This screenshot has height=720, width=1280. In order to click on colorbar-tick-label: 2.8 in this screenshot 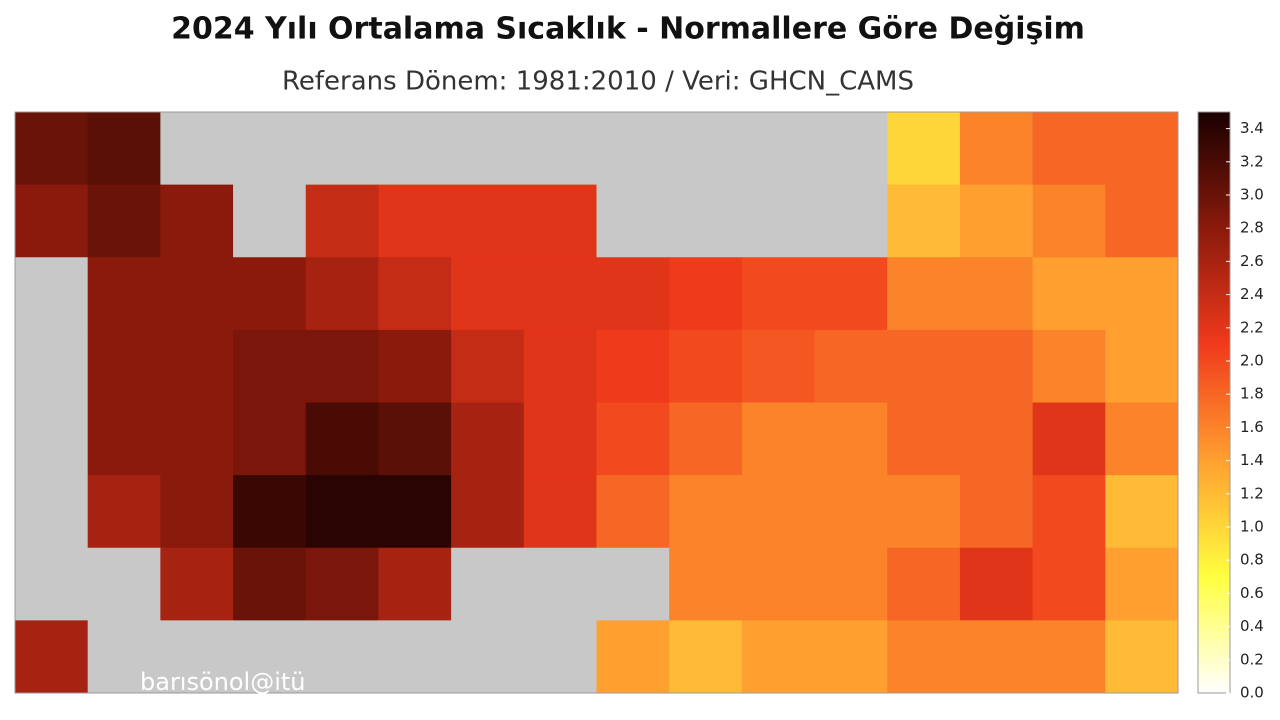, I will do `click(1252, 228)`.